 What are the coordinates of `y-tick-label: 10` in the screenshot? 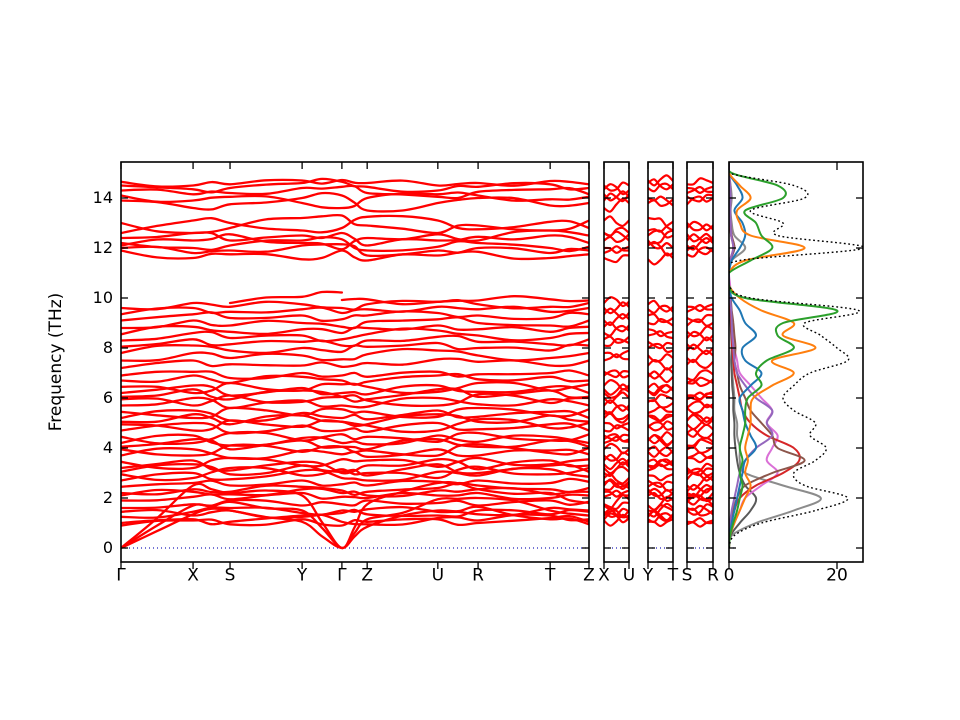 It's located at (102, 297).